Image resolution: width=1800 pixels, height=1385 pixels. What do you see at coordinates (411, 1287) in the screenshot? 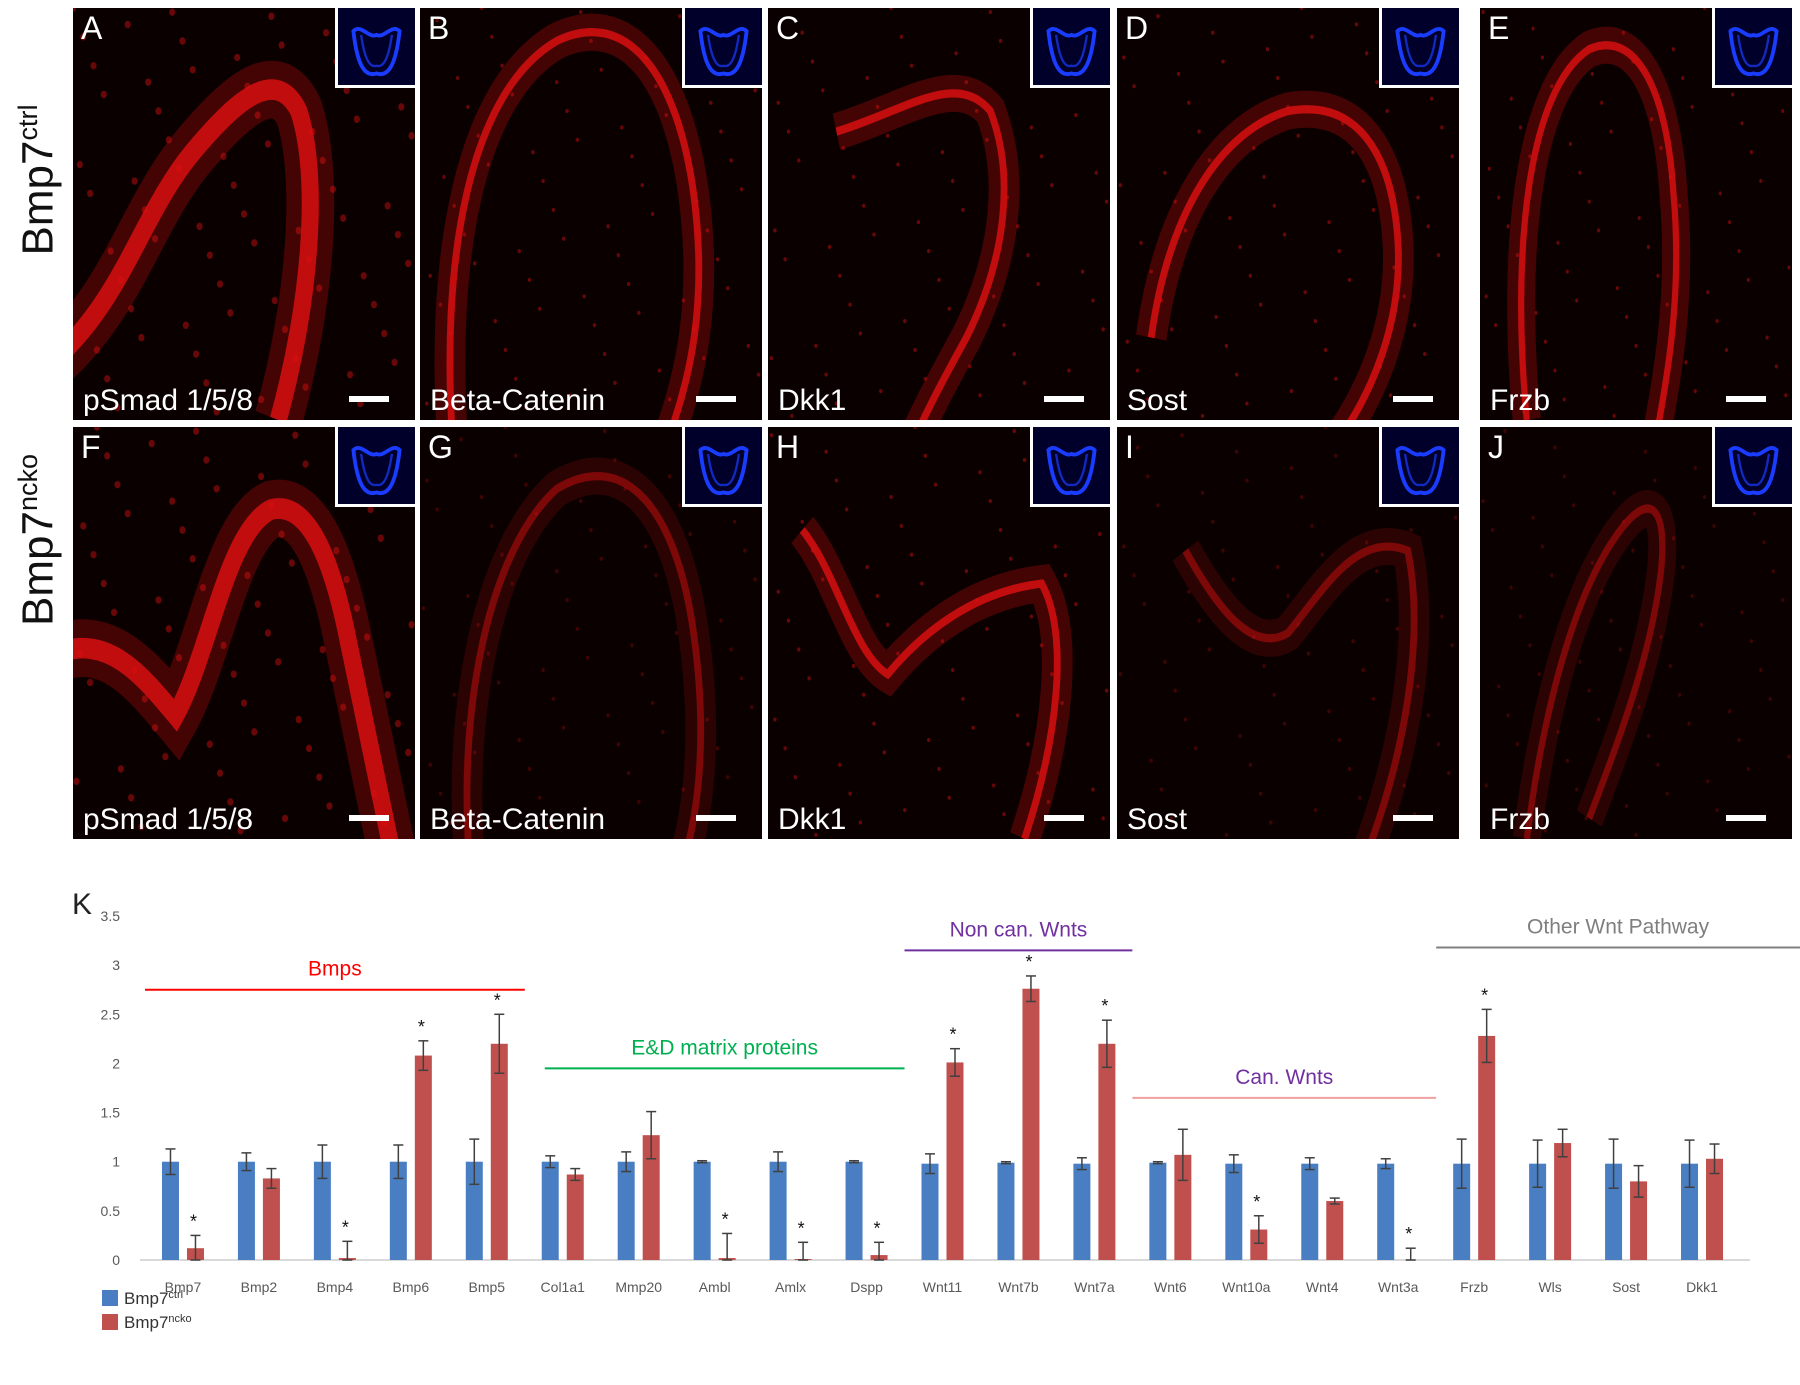
I see `x-tick-label: Bmp6` at bounding box center [411, 1287].